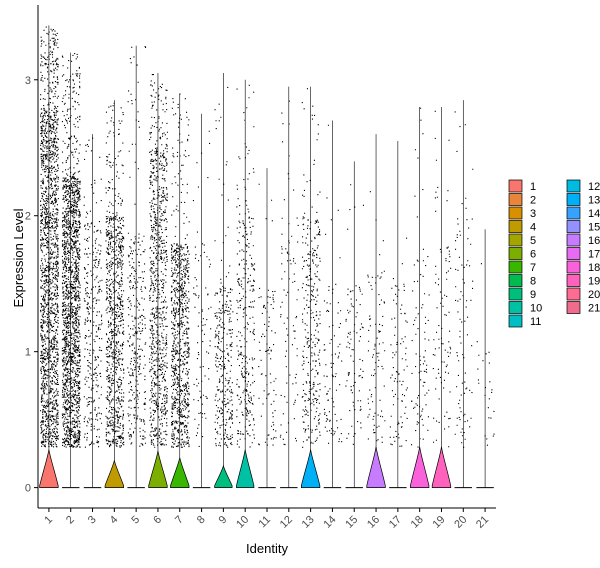 The width and height of the screenshot is (600, 568). Describe the element at coordinates (242, 522) in the screenshot. I see `x-tick-label: 10` at that location.